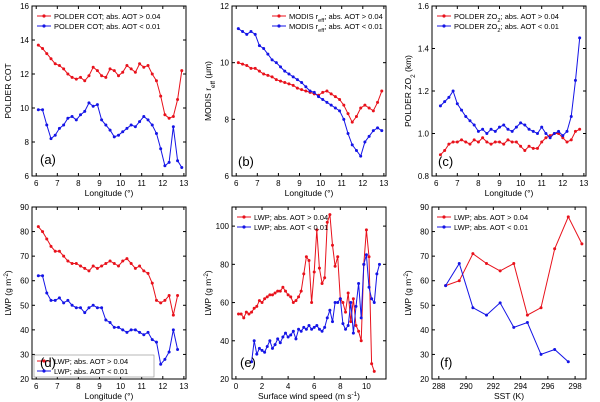 The image size is (600, 402). I want to click on series-line-red, so click(110, 81).